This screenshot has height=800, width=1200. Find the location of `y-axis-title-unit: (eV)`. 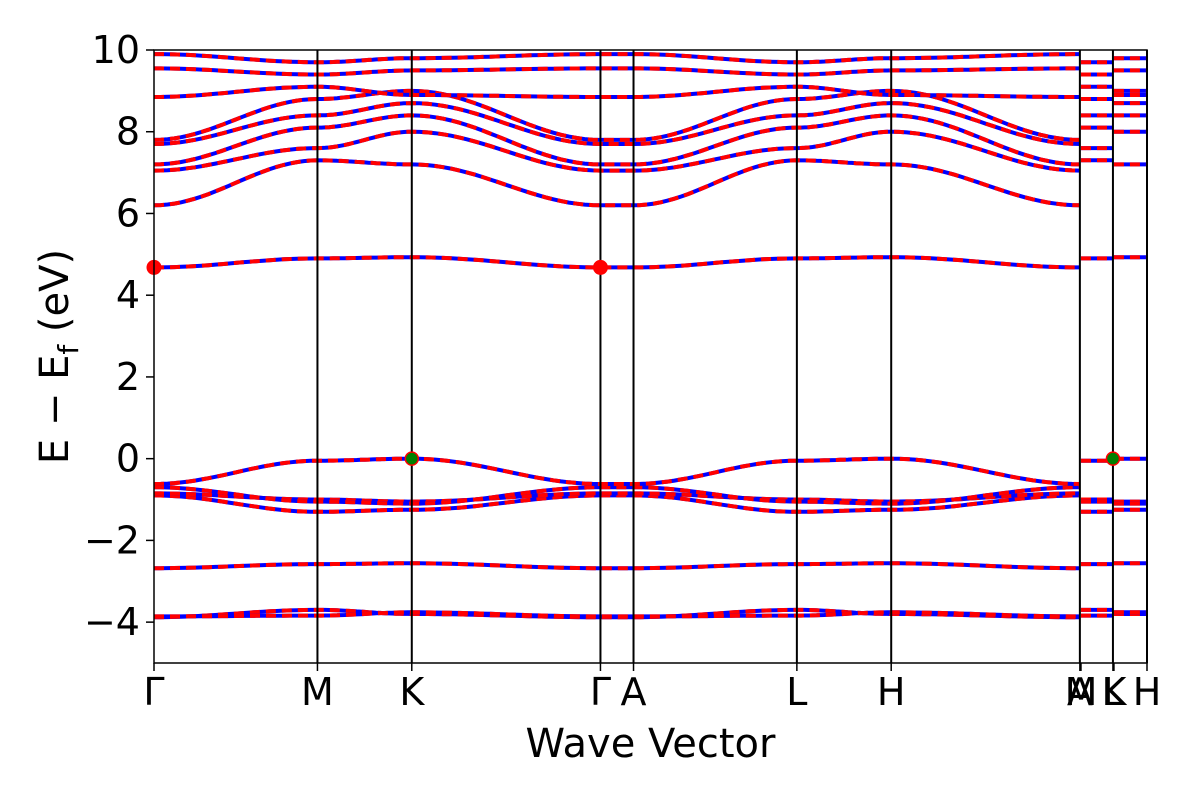

y-axis-title-unit: (eV) is located at coordinates (55, 297).